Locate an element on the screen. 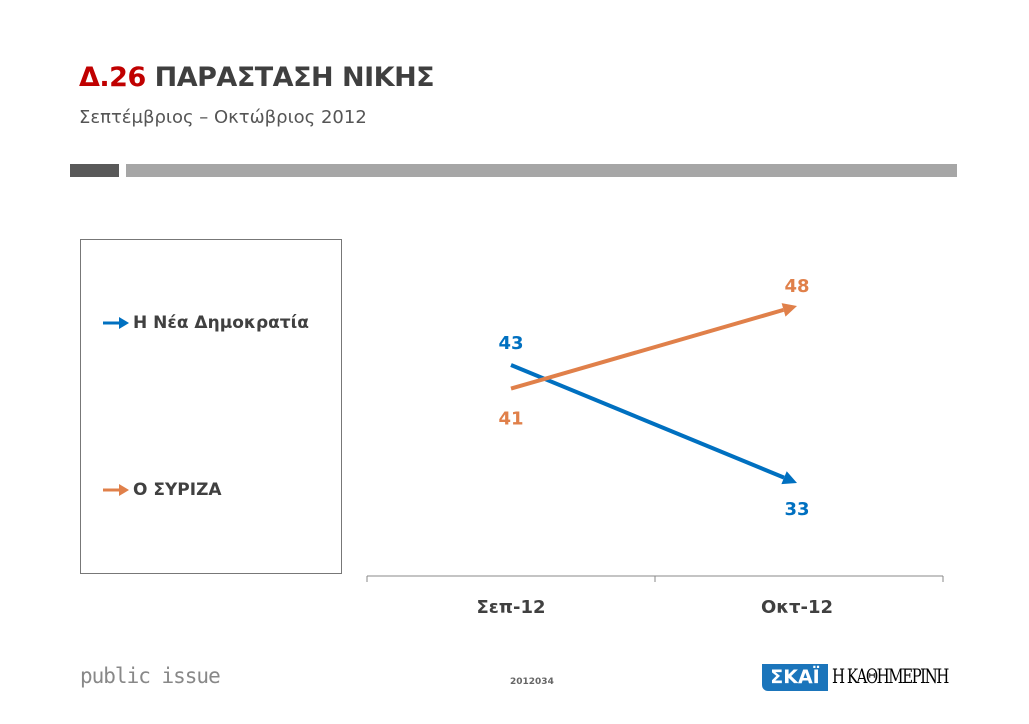 The image size is (1029, 724). data-label: 41 is located at coordinates (510, 419).